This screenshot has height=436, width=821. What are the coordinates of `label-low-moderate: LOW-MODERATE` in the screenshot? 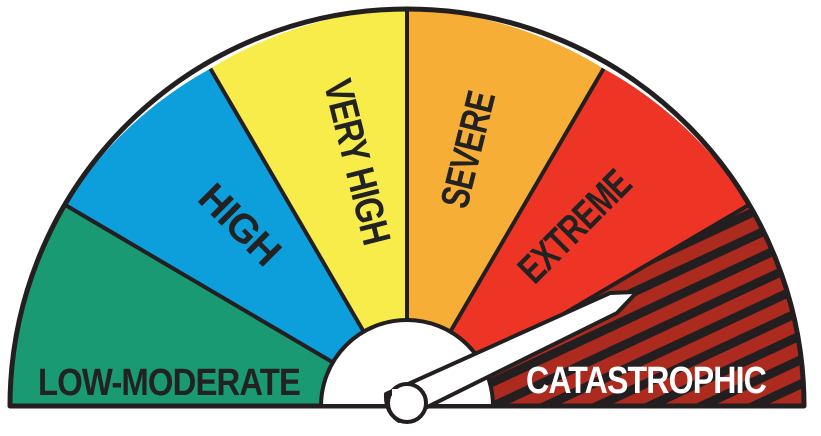 It's located at (169, 383).